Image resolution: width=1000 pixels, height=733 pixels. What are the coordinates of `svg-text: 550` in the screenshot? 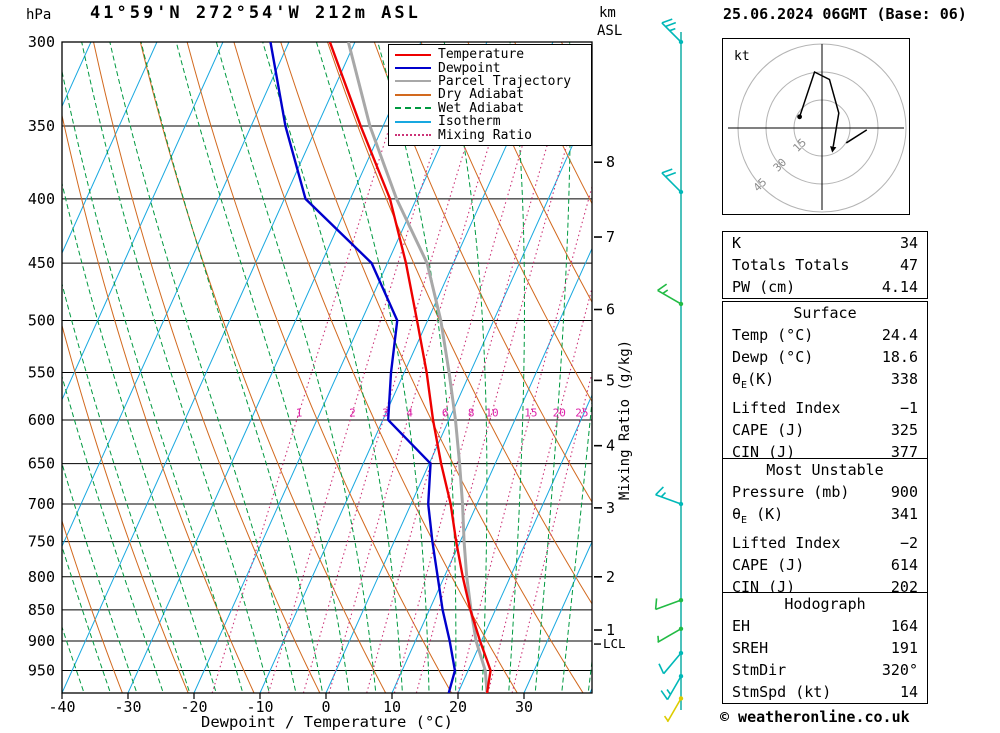 It's located at (41, 373).